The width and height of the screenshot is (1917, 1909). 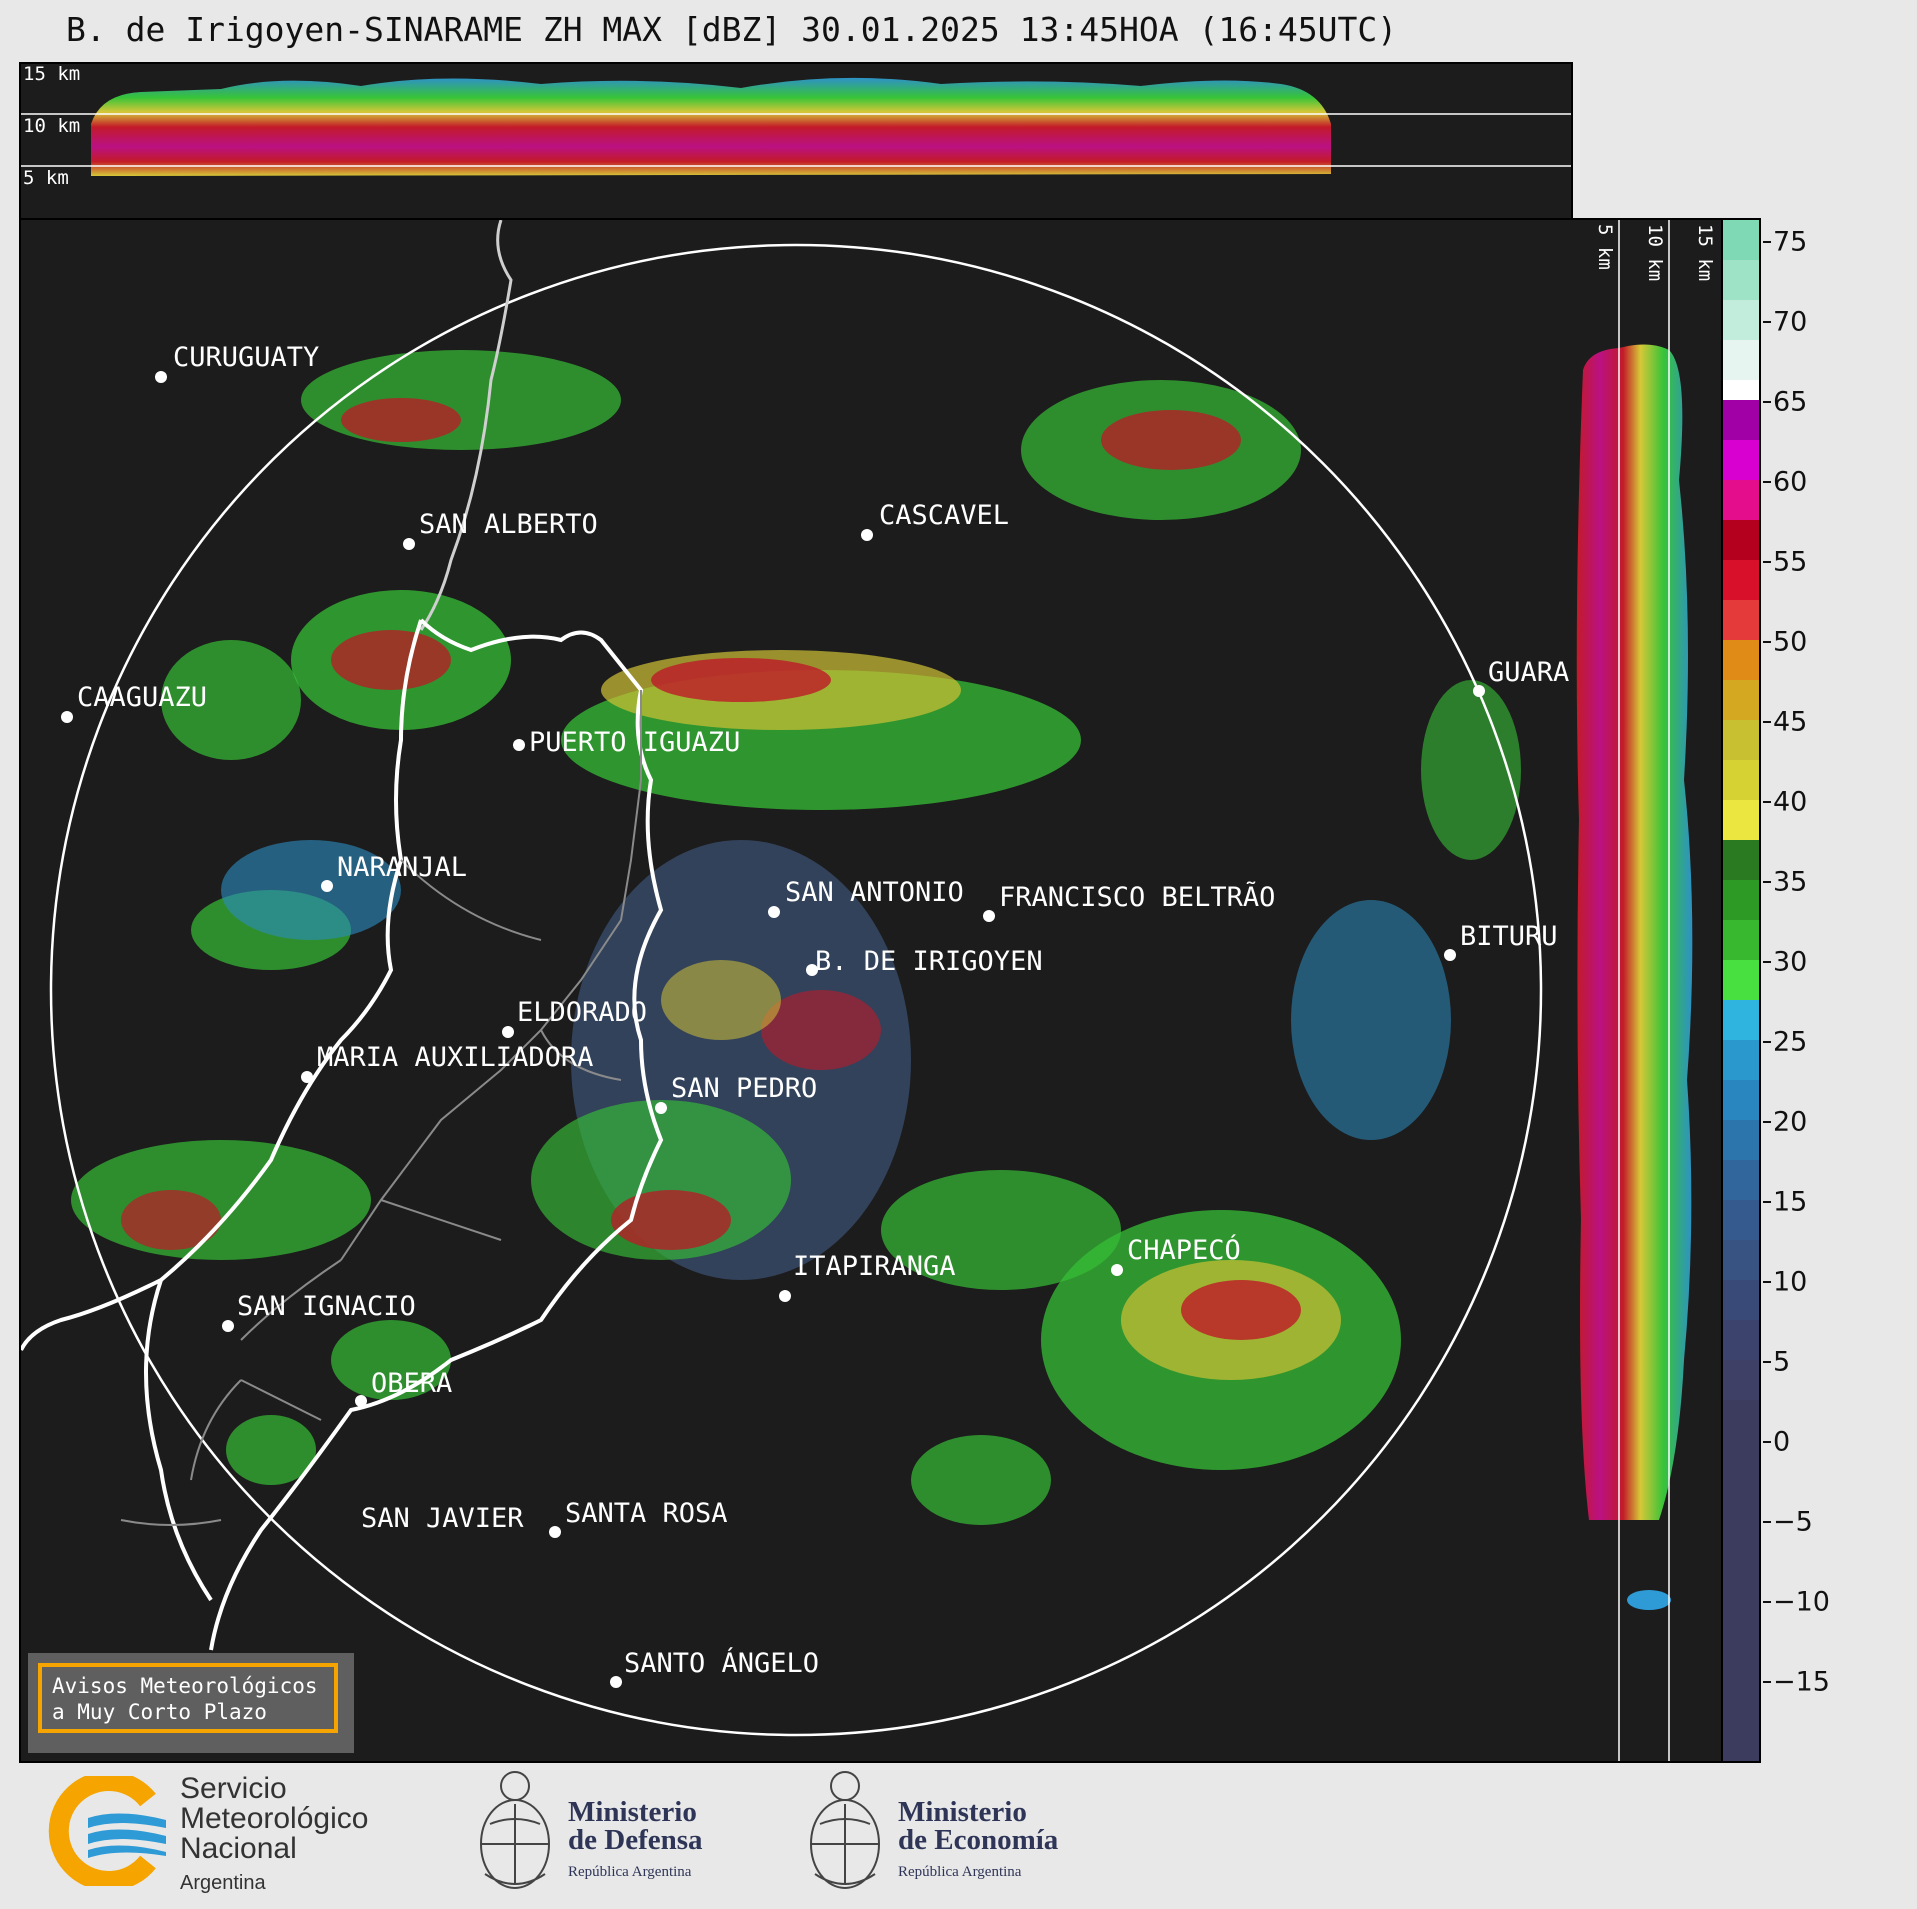 I want to click on city-label-maria-auxiliadora: MARIA AUXILIADORA, so click(x=455, y=1057).